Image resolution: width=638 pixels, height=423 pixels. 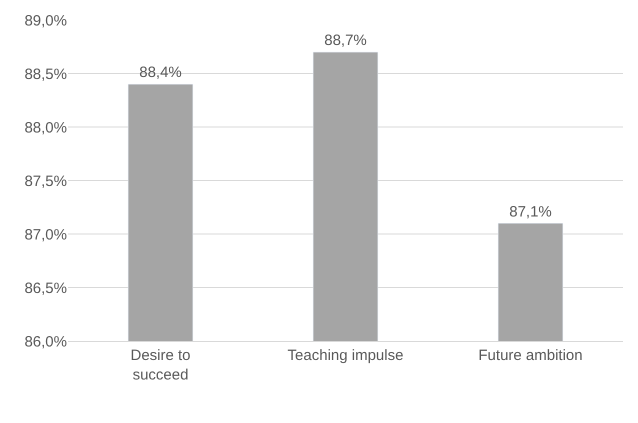 What do you see at coordinates (160, 365) in the screenshot?
I see `x-tick-label: Desire to succeed` at bounding box center [160, 365].